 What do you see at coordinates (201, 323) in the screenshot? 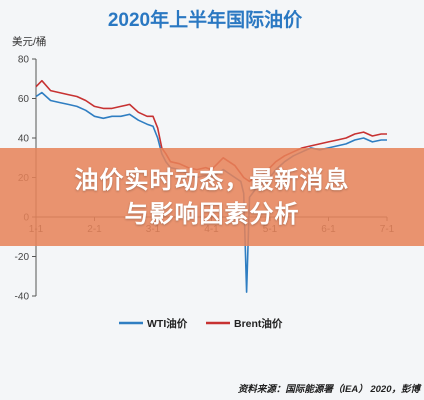
I see `legend: WTI油价 Brent油价` at bounding box center [201, 323].